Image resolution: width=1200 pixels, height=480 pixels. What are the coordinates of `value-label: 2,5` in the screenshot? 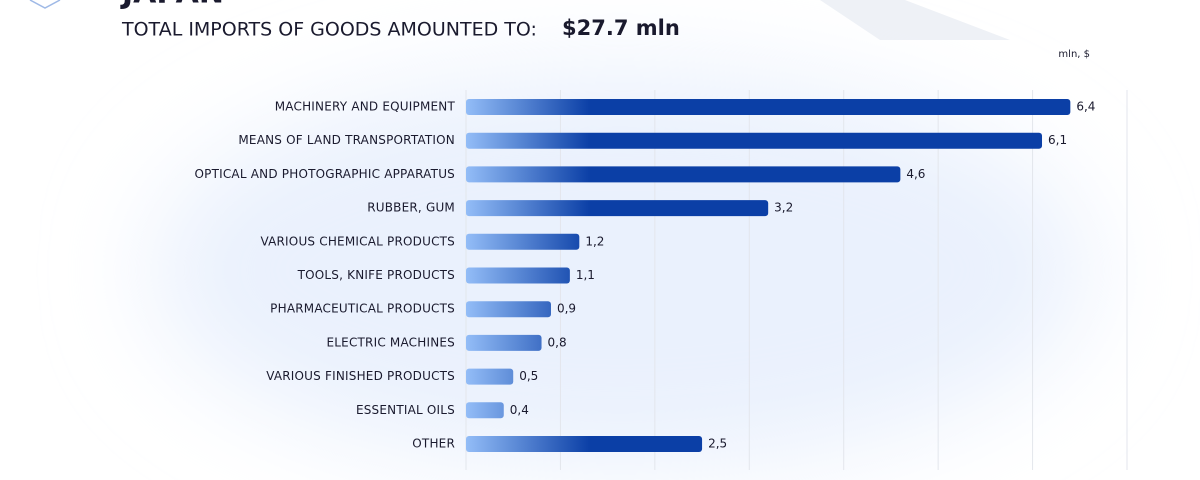 It's located at (717, 444).